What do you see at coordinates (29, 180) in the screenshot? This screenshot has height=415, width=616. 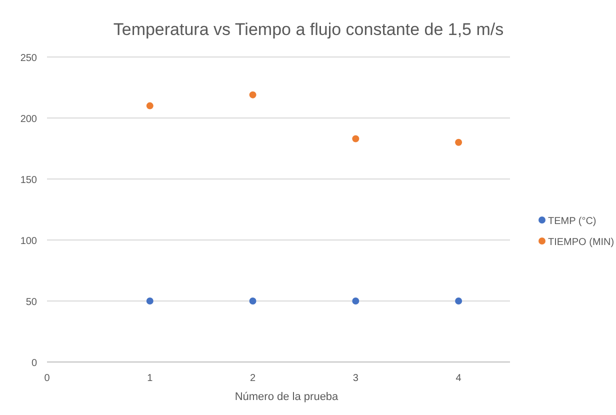 I see `y-tick-label: 150` at bounding box center [29, 180].